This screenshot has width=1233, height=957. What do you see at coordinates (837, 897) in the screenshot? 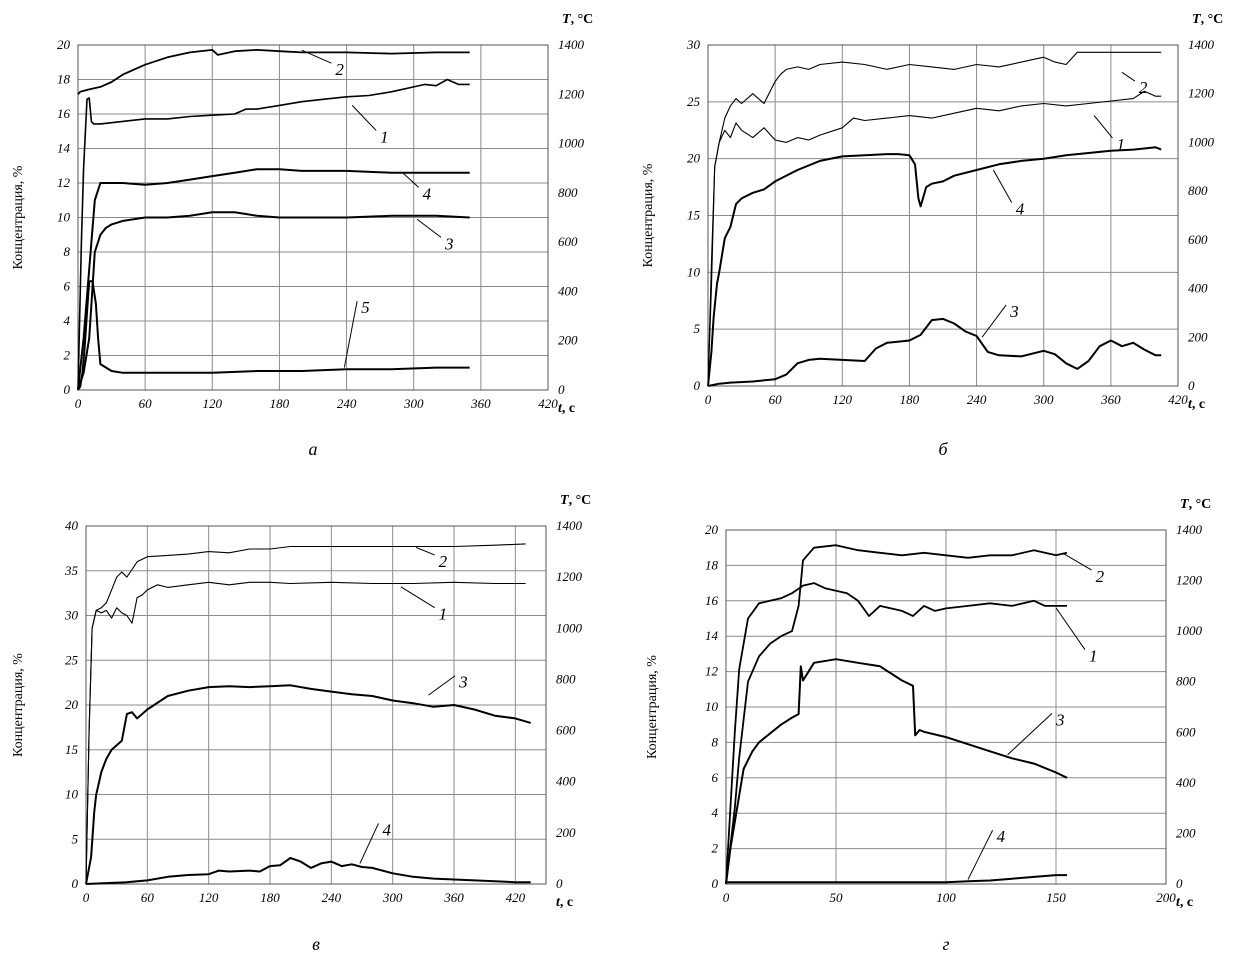
I see `x-tick-label: 50` at bounding box center [837, 897].